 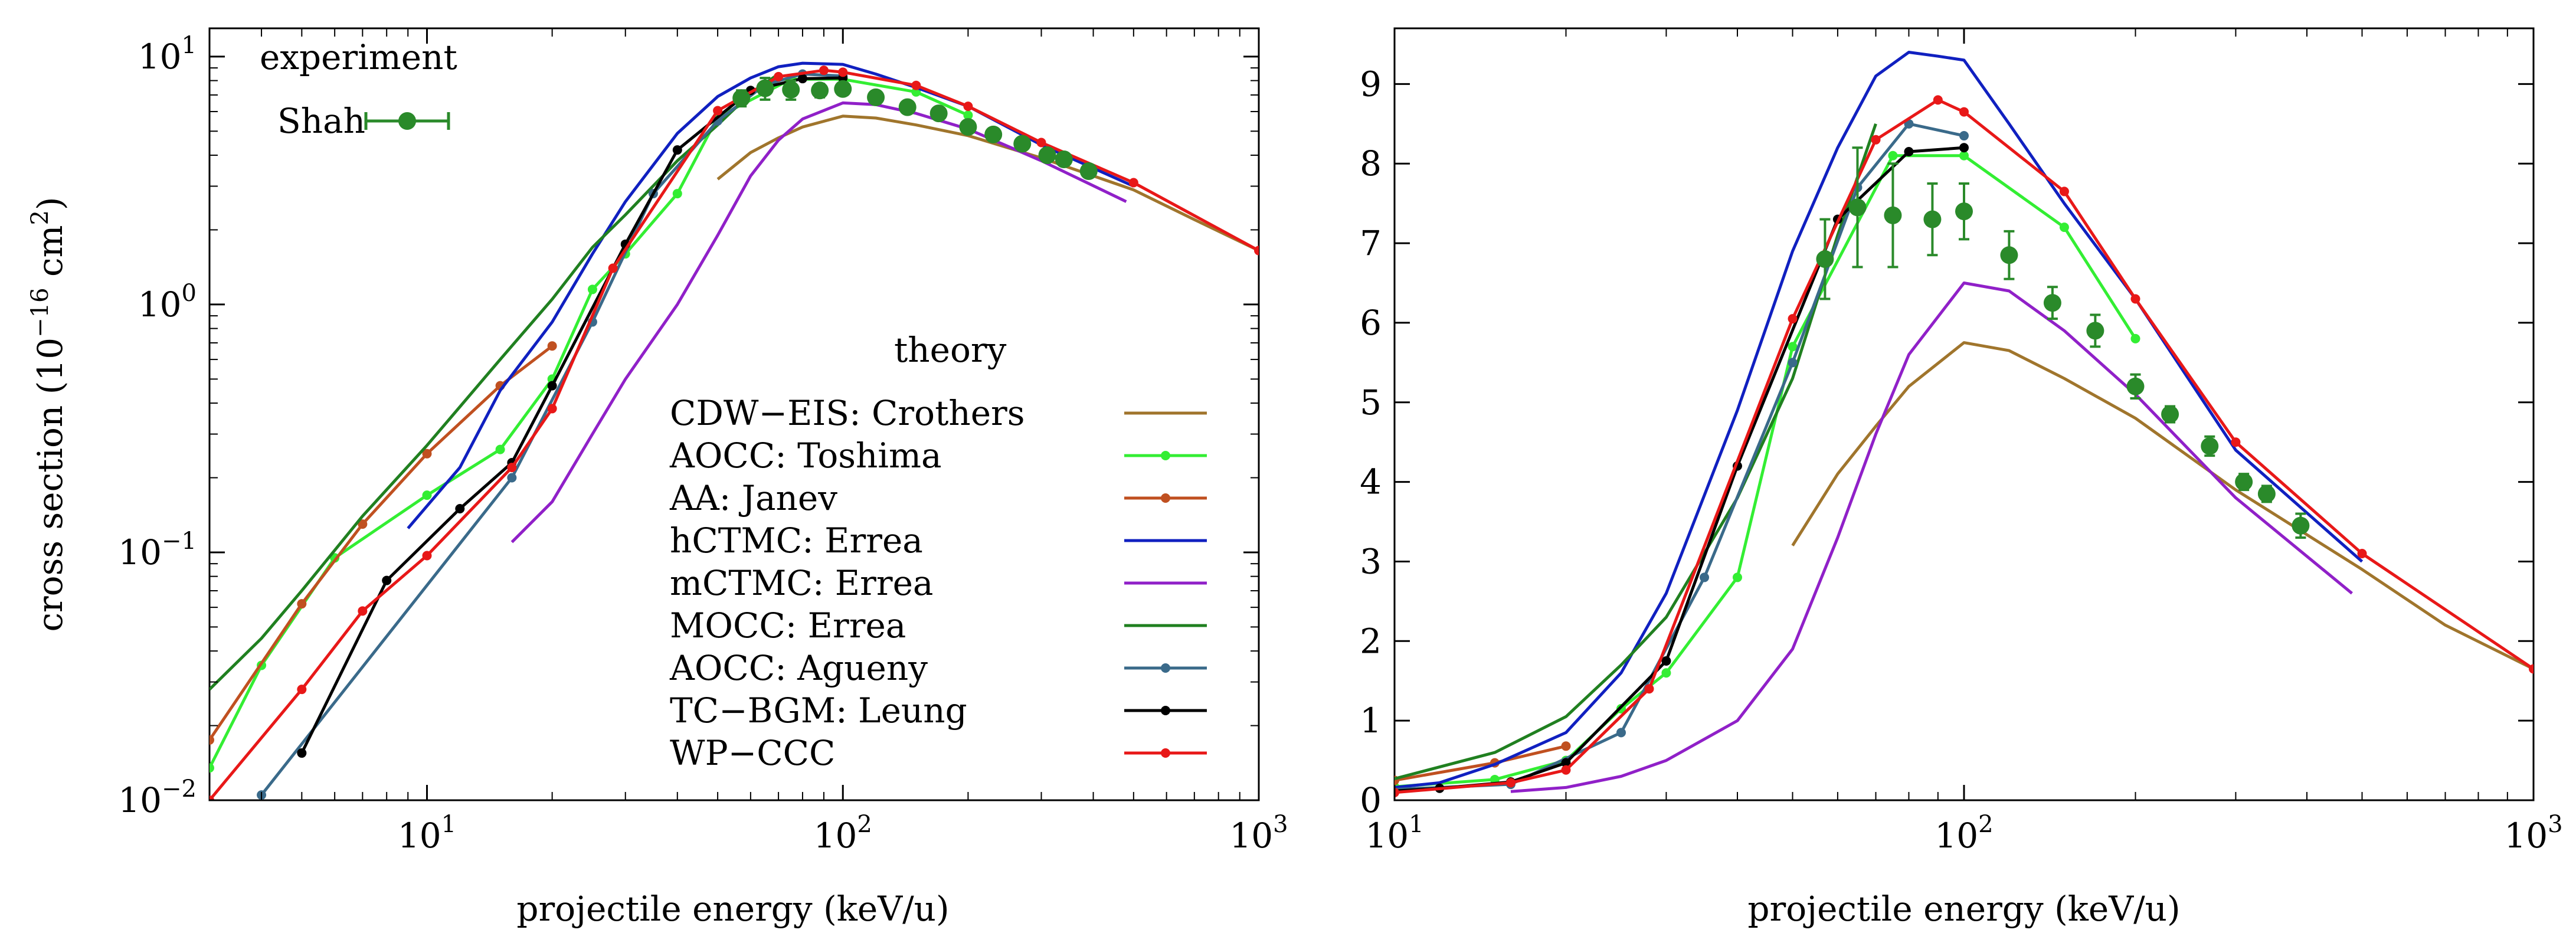 What do you see at coordinates (753, 753) in the screenshot?
I see `legend-entry-wp-ccc-label: WP−CCC` at bounding box center [753, 753].